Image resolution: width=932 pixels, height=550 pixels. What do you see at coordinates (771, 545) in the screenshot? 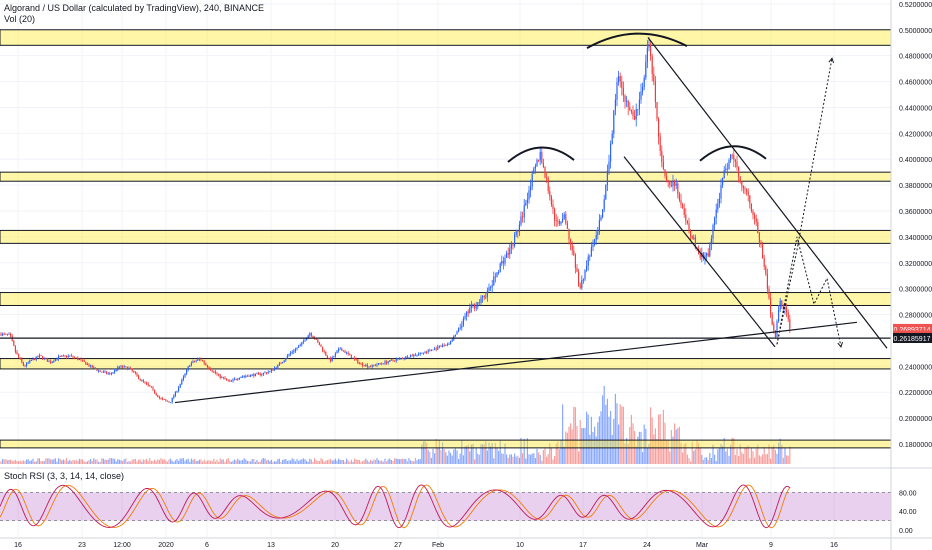
I see `time-tick-label: 9` at bounding box center [771, 545].